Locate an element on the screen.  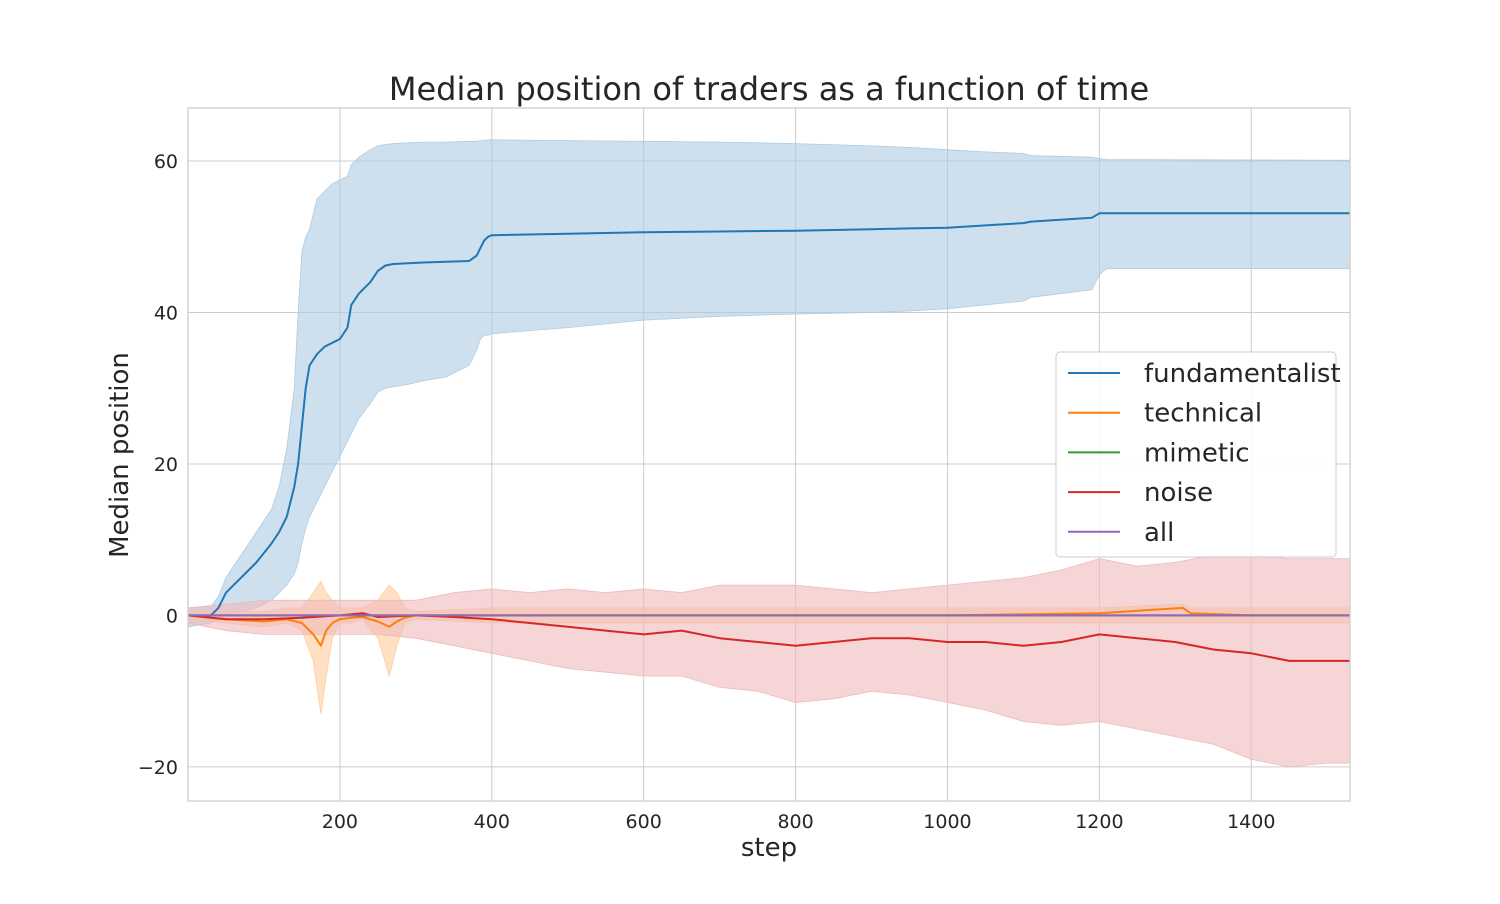
x-axis-label: step is located at coordinates (769, 848).